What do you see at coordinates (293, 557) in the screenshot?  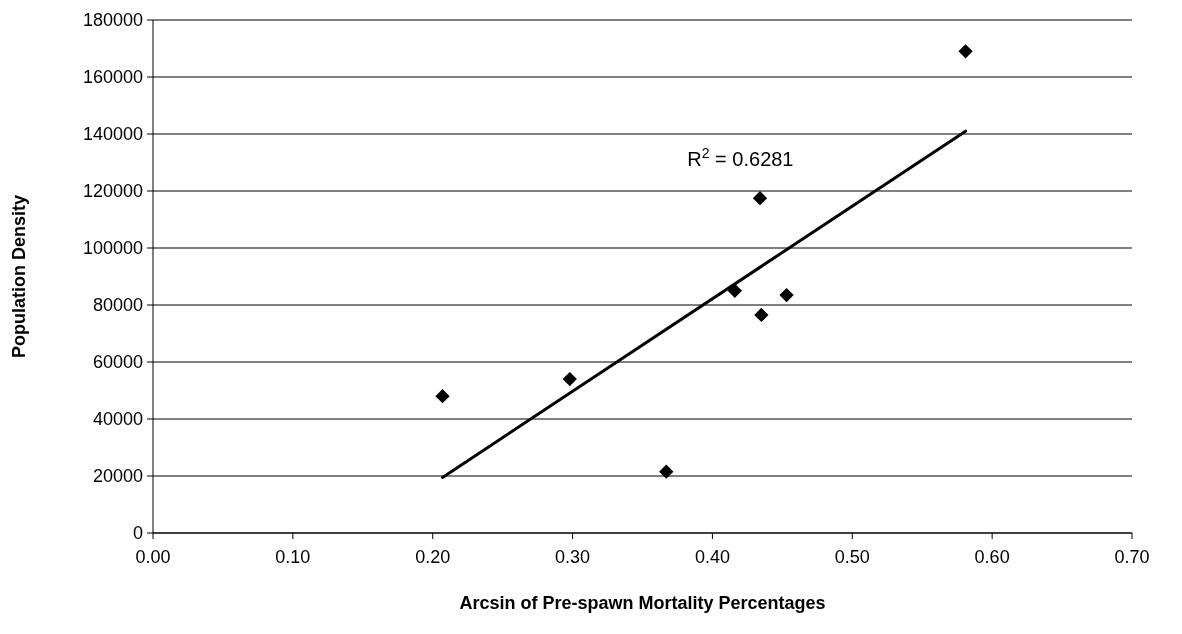 I see `x-tick-label: 0.10` at bounding box center [293, 557].